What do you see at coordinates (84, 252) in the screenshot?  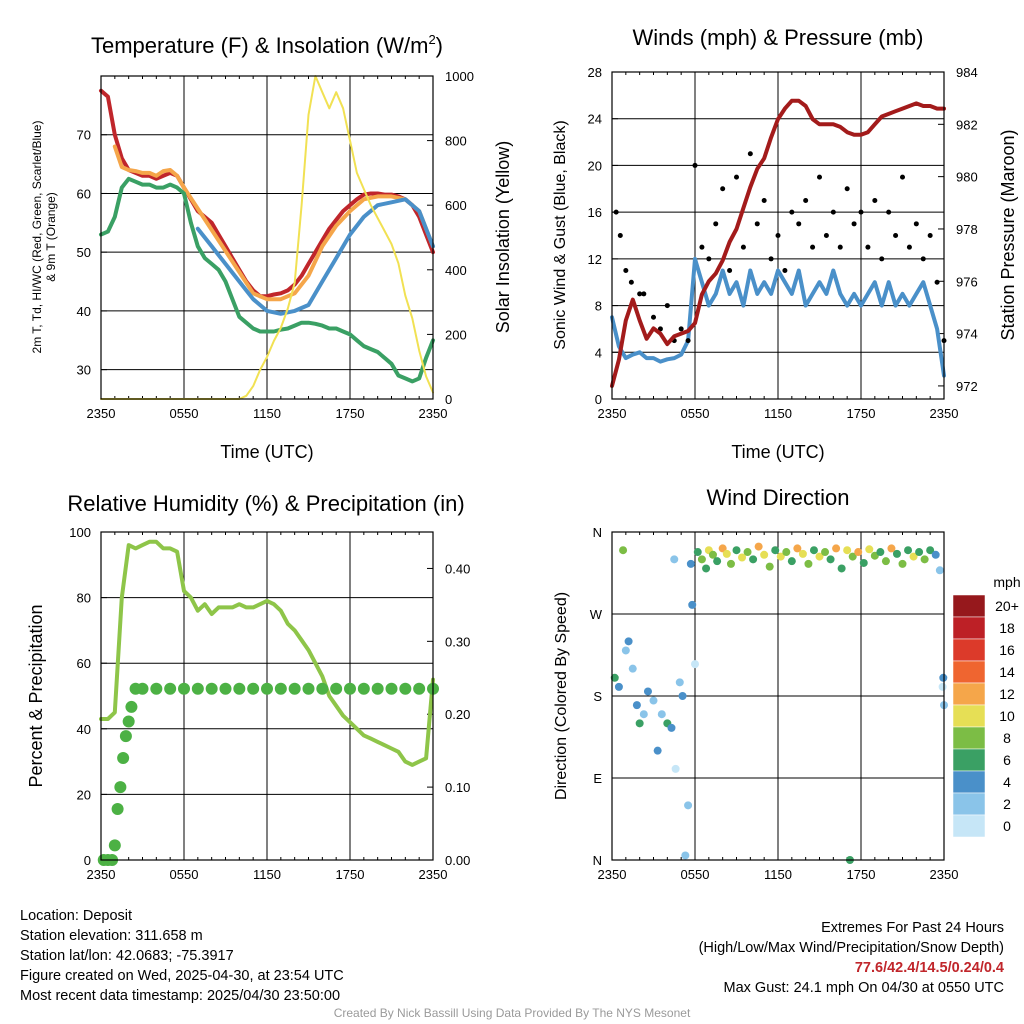 I see `y-tick-label: 50` at bounding box center [84, 252].